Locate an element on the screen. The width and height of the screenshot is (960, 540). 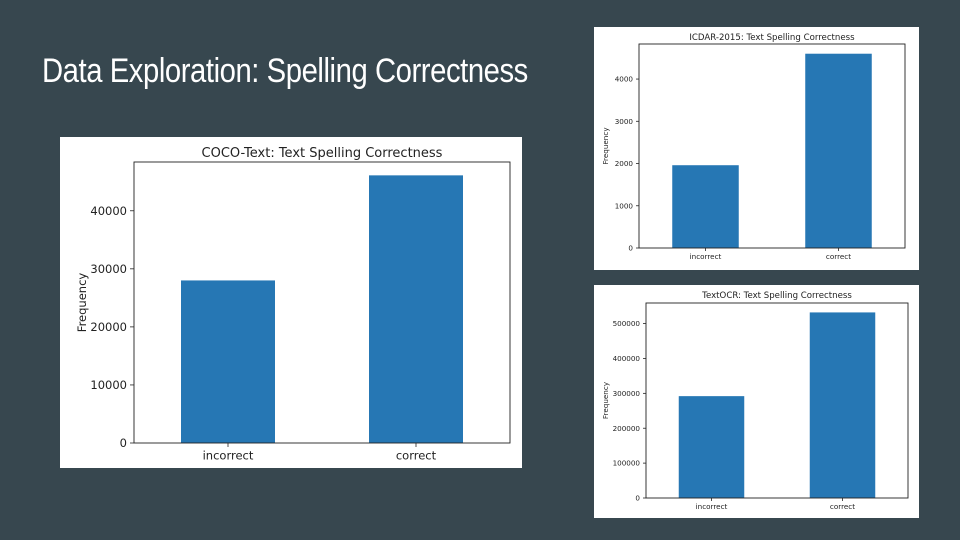
y-tick-label: 10000 is located at coordinates (108, 385).